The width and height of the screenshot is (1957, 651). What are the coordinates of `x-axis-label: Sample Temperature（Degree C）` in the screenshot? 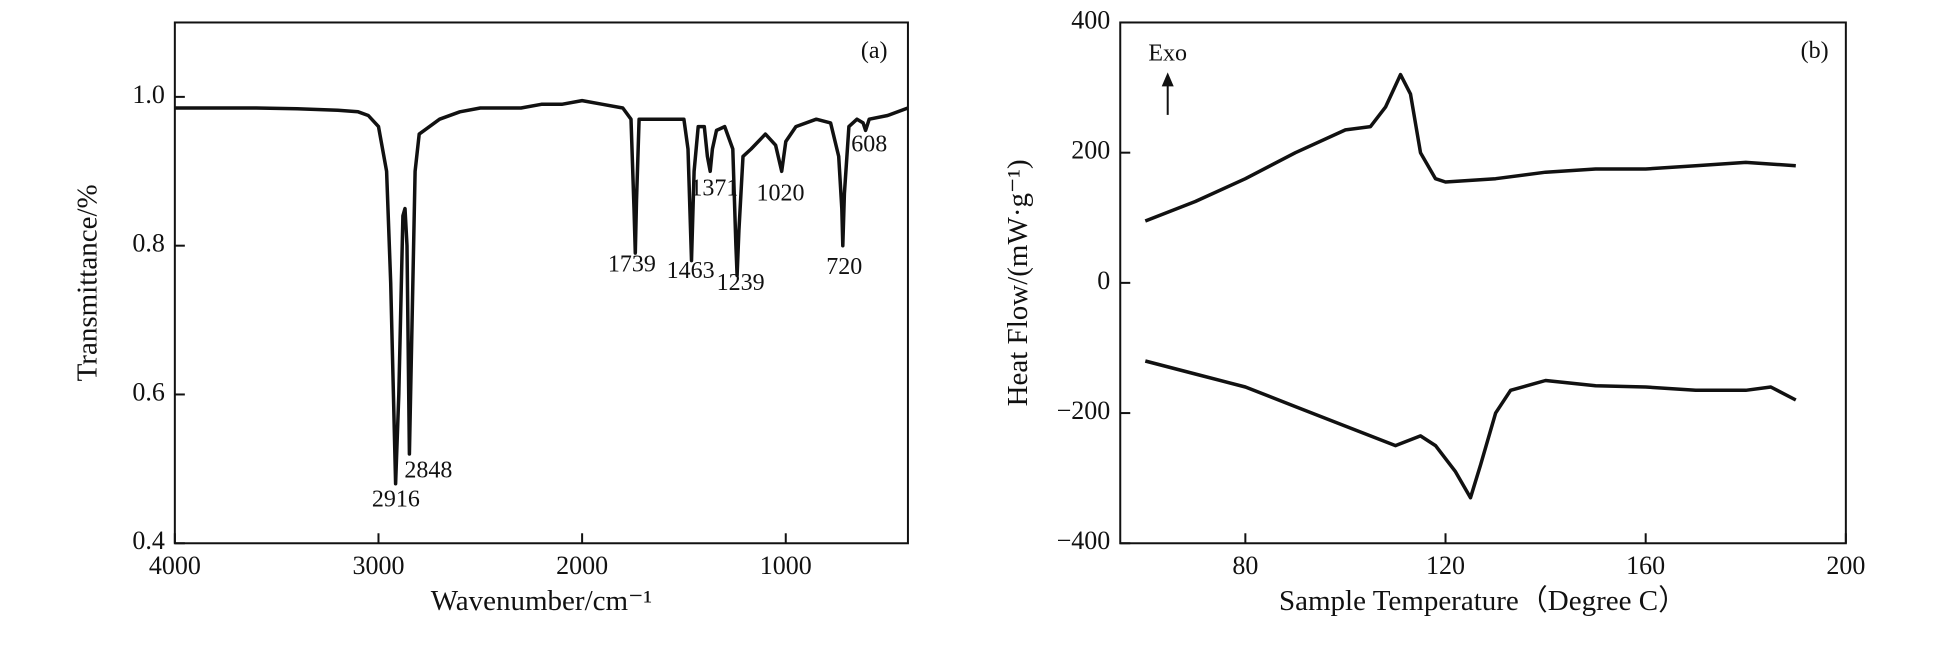 It's located at (1483, 601).